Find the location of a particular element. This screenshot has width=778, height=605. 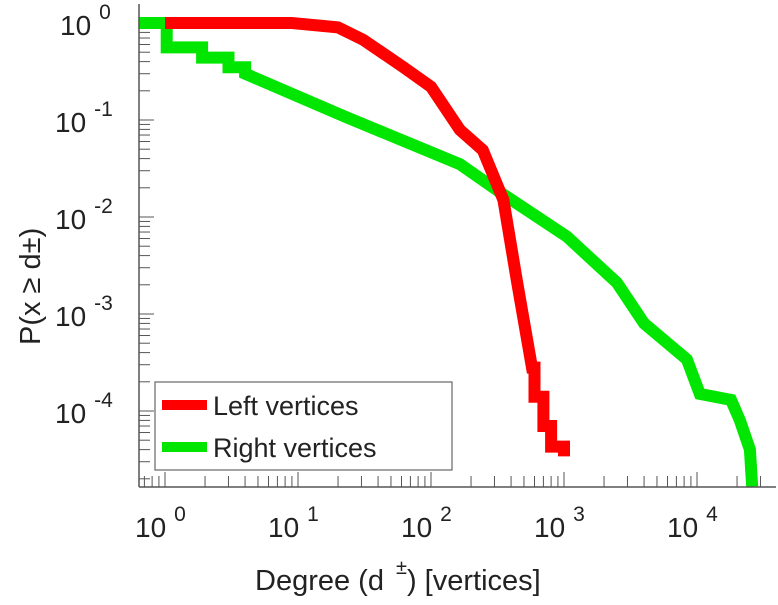

x-tick-label: 10 1 is located at coordinates (293, 523).